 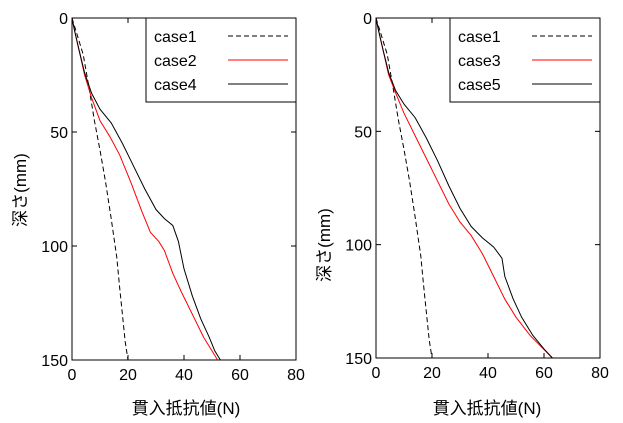 I want to click on legend-label: case2, so click(x=175, y=61).